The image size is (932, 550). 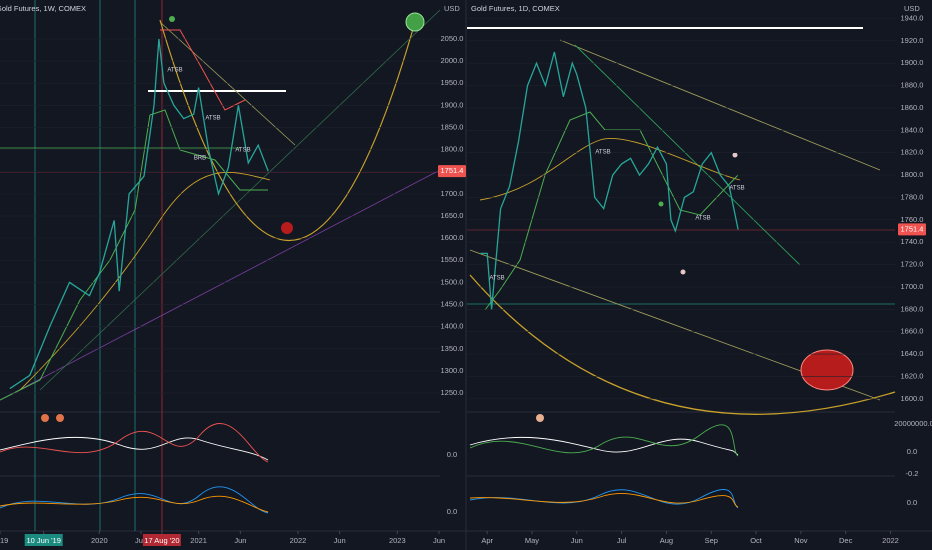 What do you see at coordinates (711, 540) in the screenshot?
I see `x-tick-label: Sep` at bounding box center [711, 540].